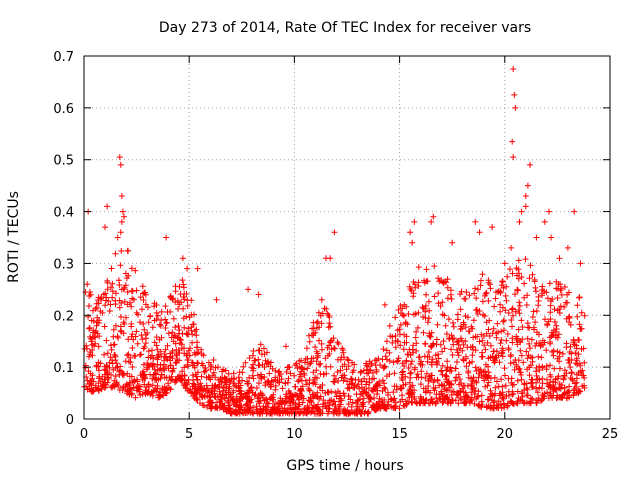 The height and width of the screenshot is (480, 640). I want to click on y-tick-label: 0.3, so click(63, 264).